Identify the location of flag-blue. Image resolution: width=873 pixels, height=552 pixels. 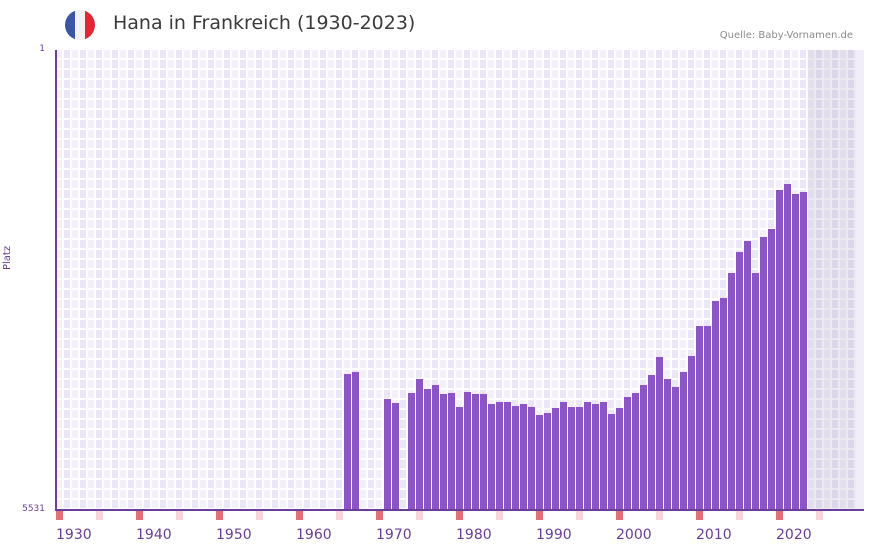
(70, 25).